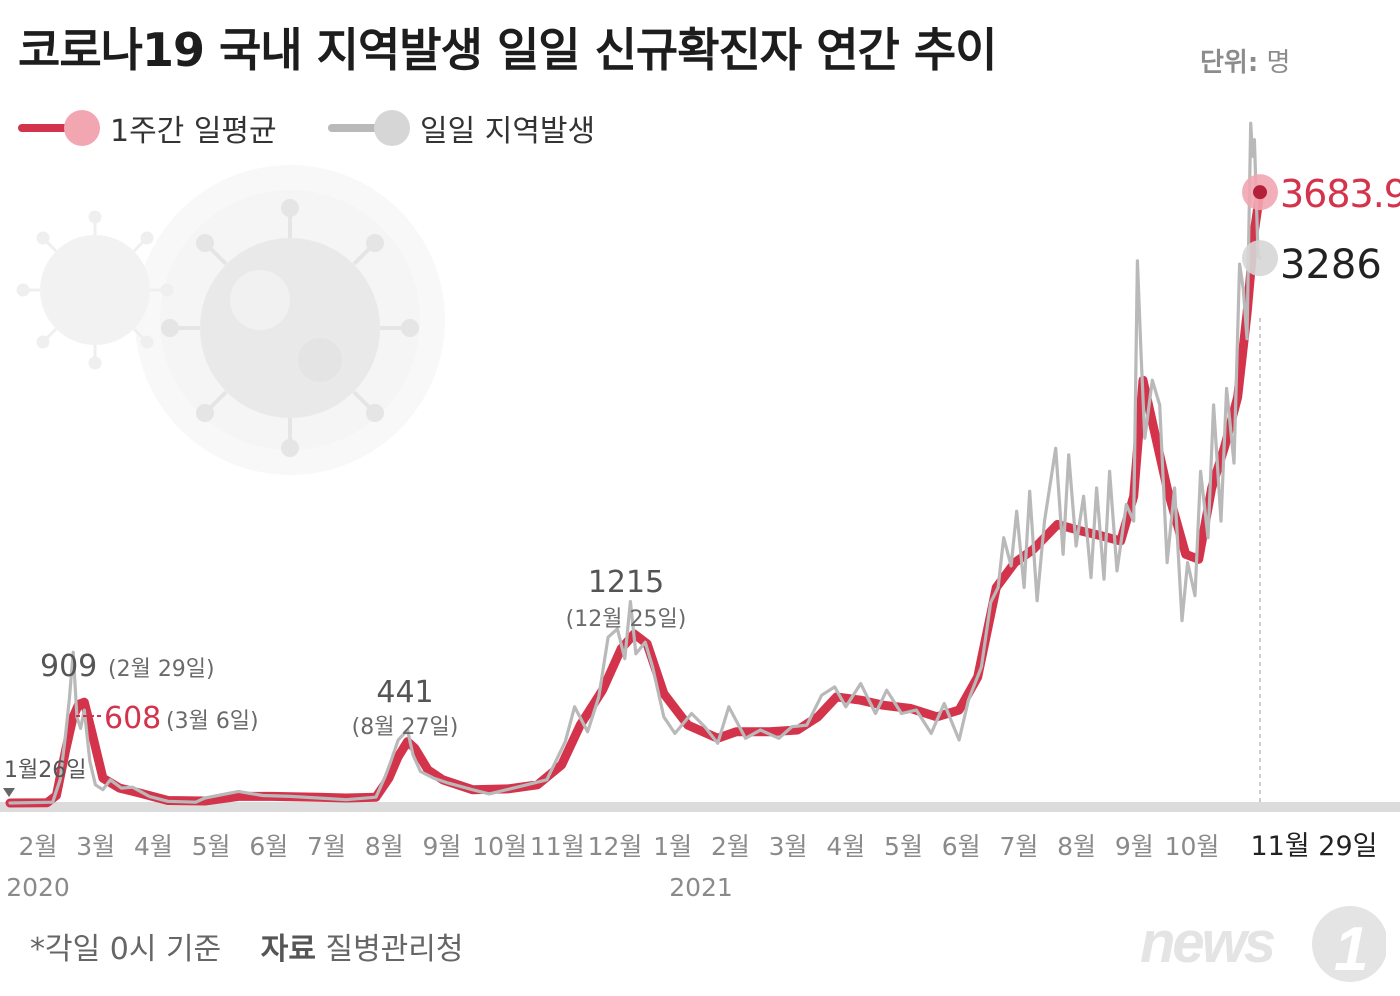 Image resolution: width=1400 pixels, height=996 pixels. Describe the element at coordinates (230, 320) in the screenshot. I see `virus-illustration` at that location.